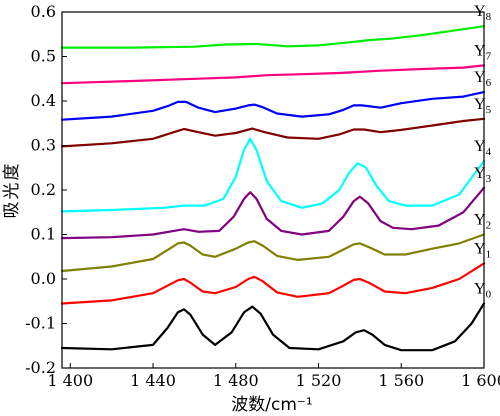 Image resolution: width=500 pixels, height=416 pixels. What do you see at coordinates (480, 380) in the screenshot?
I see `x-tick-label: 1 600` at bounding box center [480, 380].